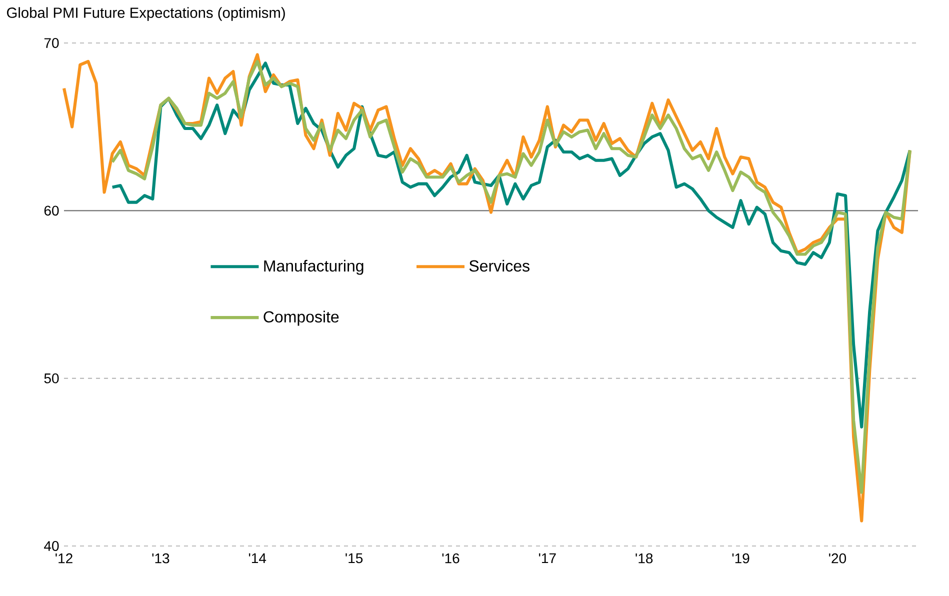  I want to click on y-tick-label: 60, so click(51, 211).